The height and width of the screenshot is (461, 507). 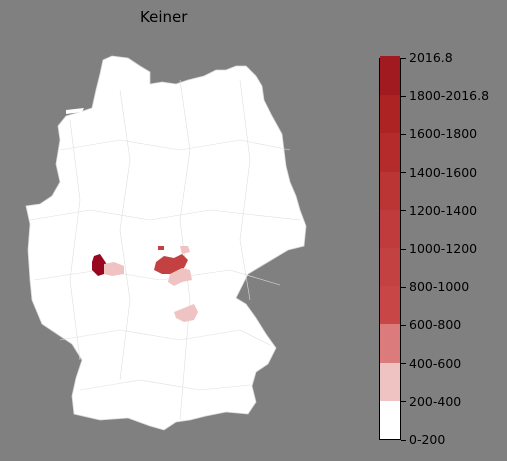 I want to click on colorbar-tick-label: 0-200, so click(x=427, y=439).